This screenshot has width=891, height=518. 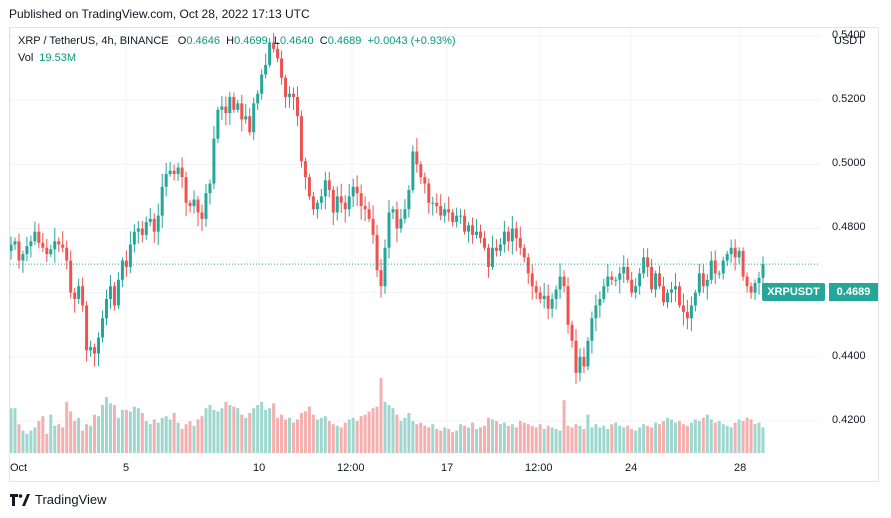 I want to click on tradingview-logo: TradingView, so click(x=58, y=499).